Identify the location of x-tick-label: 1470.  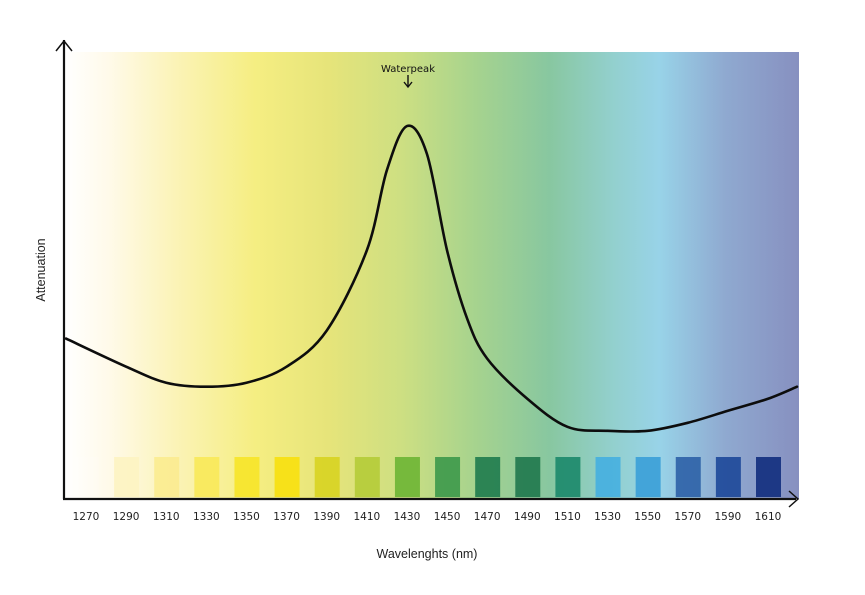
(487, 517).